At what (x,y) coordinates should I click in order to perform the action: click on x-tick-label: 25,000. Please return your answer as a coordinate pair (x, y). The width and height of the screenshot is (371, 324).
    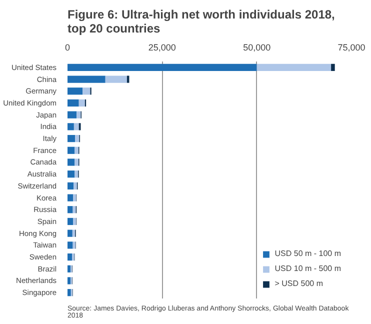
    Looking at the image, I should click on (162, 47).